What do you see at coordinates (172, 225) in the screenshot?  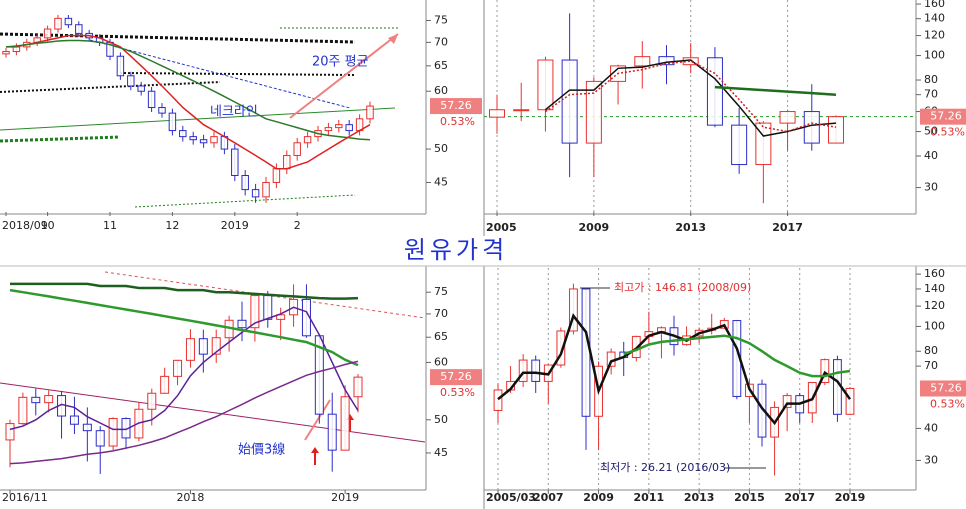 I see `x-tick-label: 12` at bounding box center [172, 225].